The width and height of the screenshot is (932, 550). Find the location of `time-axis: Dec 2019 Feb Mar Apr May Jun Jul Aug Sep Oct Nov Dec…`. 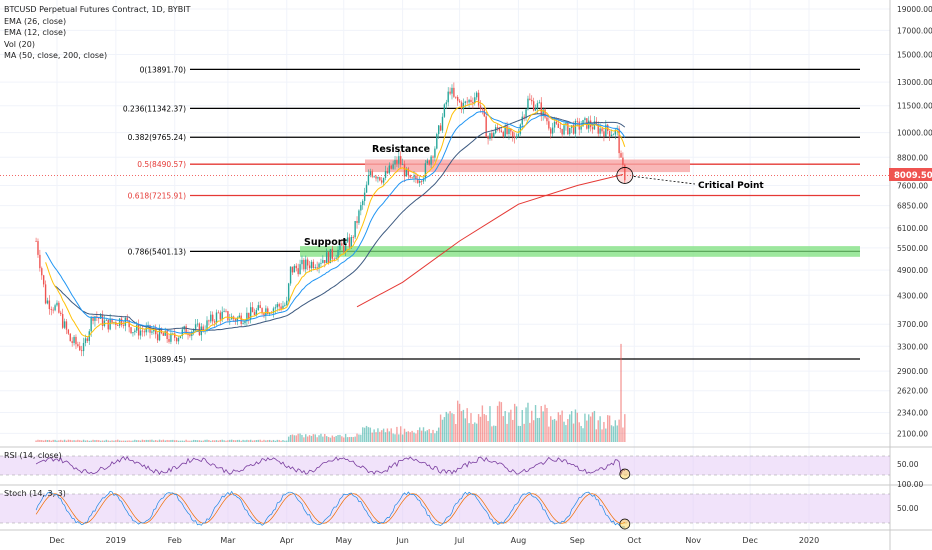

time-axis: Dec 2019 Feb Mar Apr May Jun Jul Aug Sep Oct Nov Dec… is located at coordinates (434, 540).